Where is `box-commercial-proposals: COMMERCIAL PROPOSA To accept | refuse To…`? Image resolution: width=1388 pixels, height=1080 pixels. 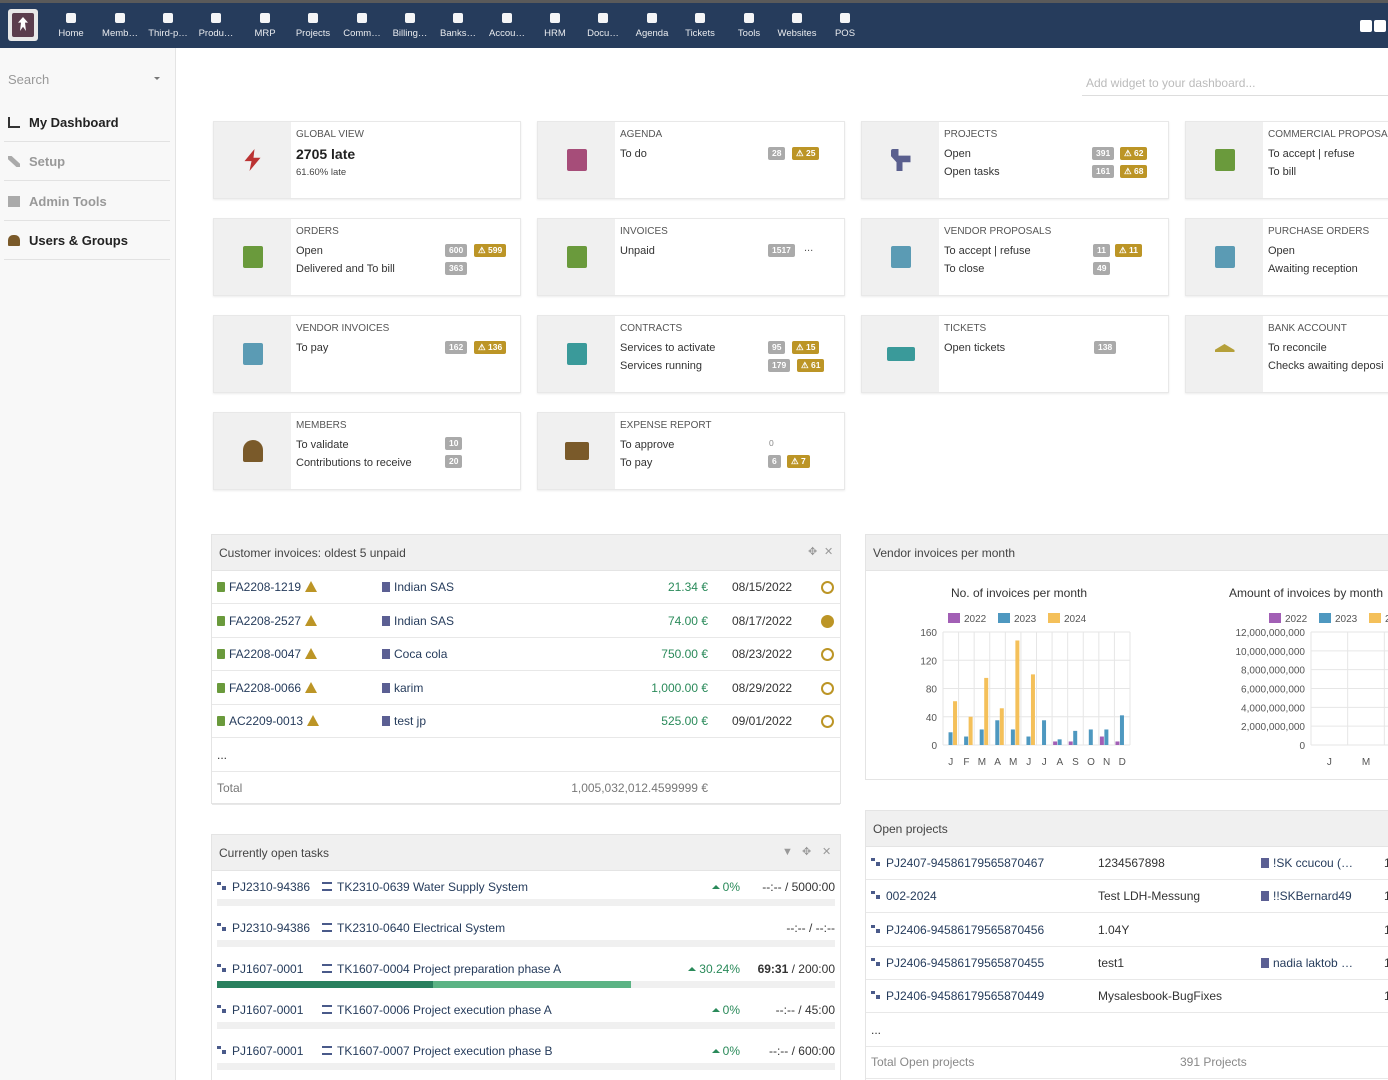
box-commercial-proposals: COMMERCIAL PROPOSA To accept | refuse To… is located at coordinates (1286, 160).